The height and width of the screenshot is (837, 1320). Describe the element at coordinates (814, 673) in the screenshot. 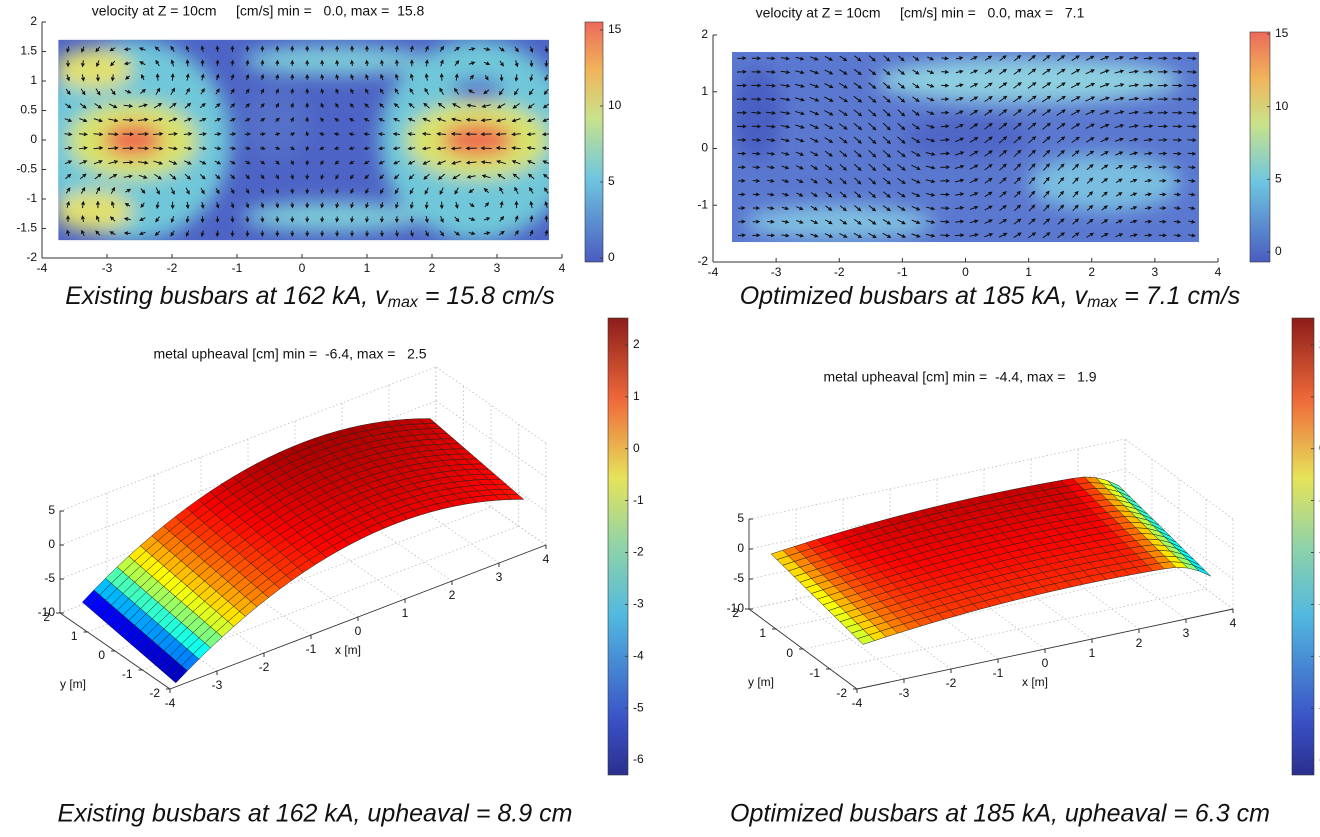

I see `y-tick-label: -1` at that location.